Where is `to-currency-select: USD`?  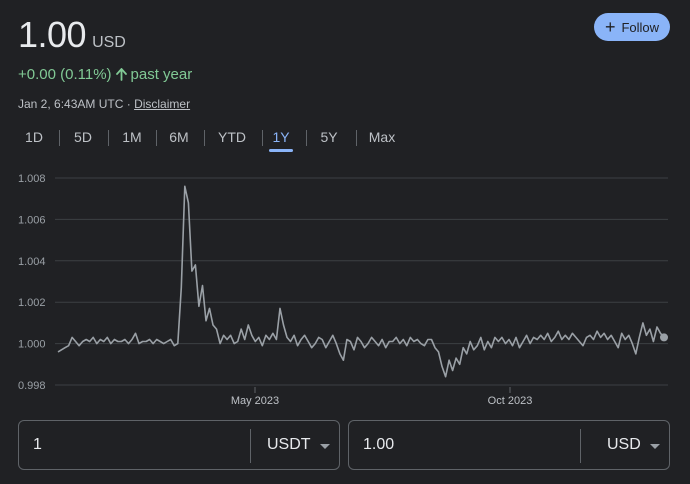 to-currency-select: USD is located at coordinates (624, 444).